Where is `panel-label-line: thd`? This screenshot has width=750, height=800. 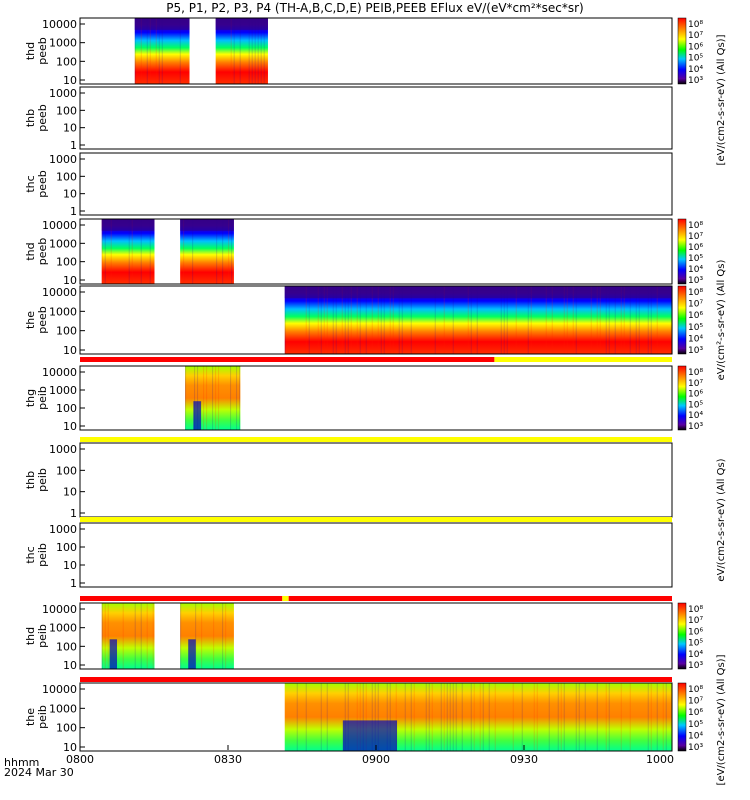
panel-label-line: thd is located at coordinates (30, 636).